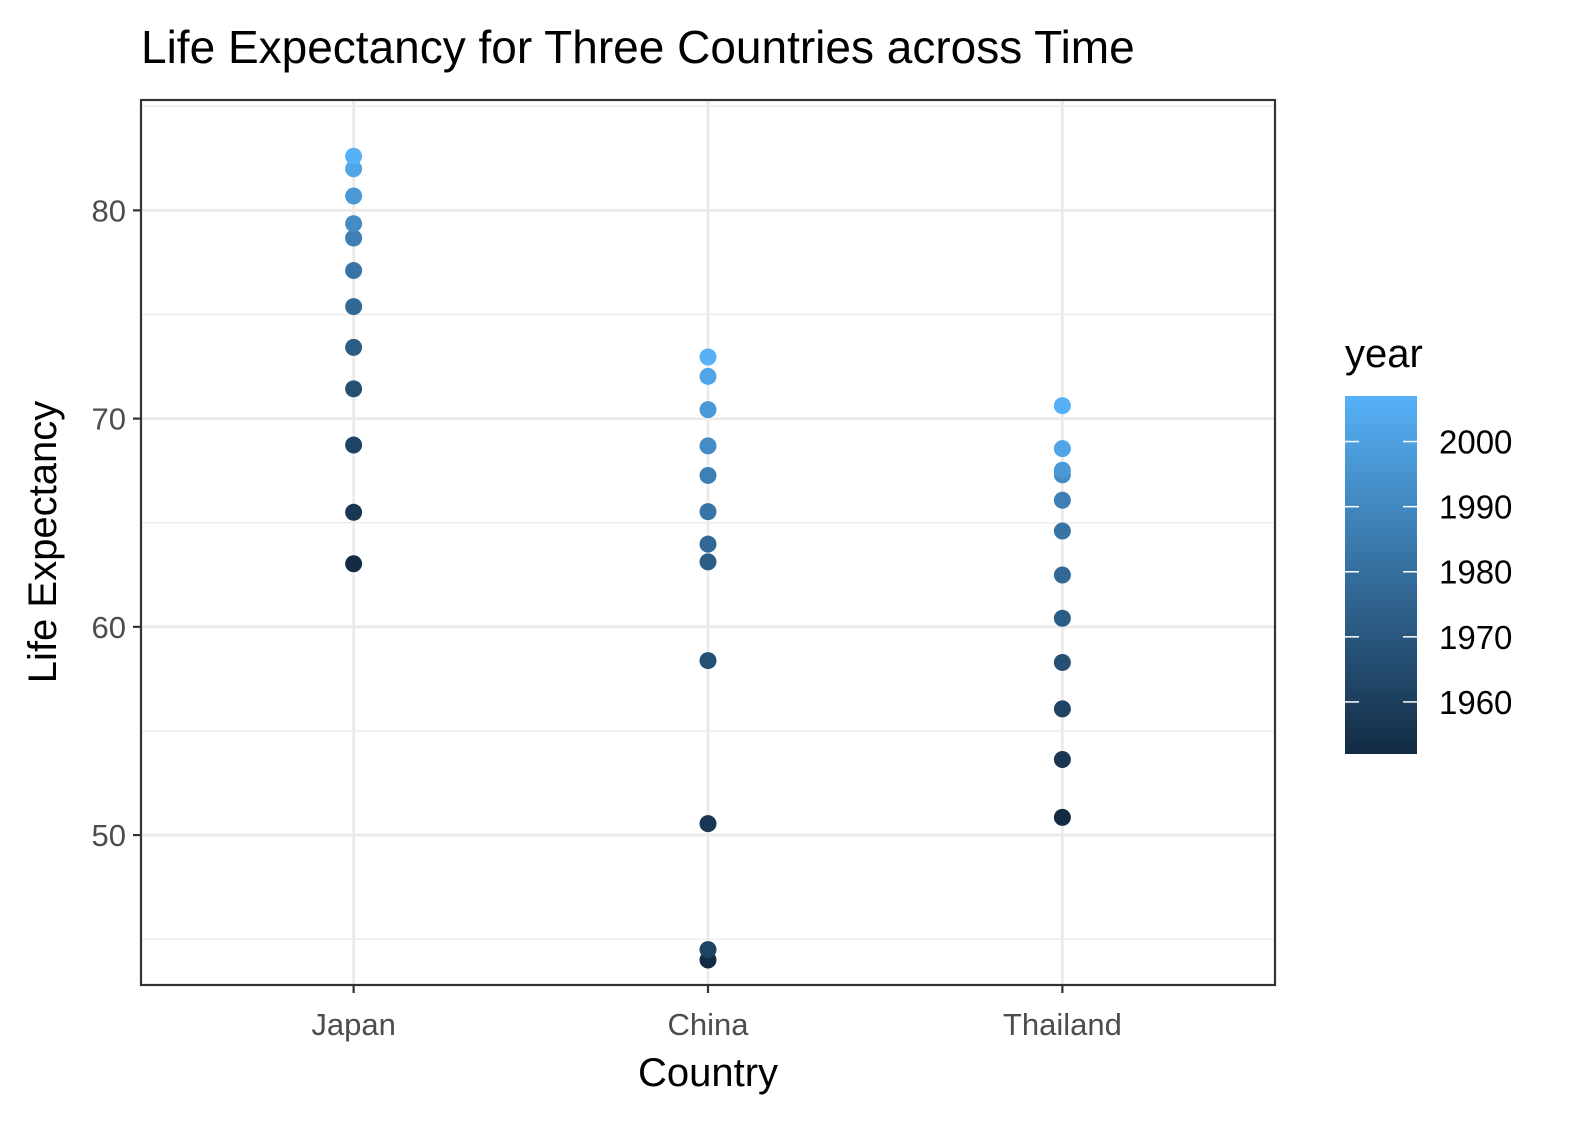 This screenshot has width=1575, height=1124. What do you see at coordinates (1475, 507) in the screenshot?
I see `legend-tick-label: 1990` at bounding box center [1475, 507].